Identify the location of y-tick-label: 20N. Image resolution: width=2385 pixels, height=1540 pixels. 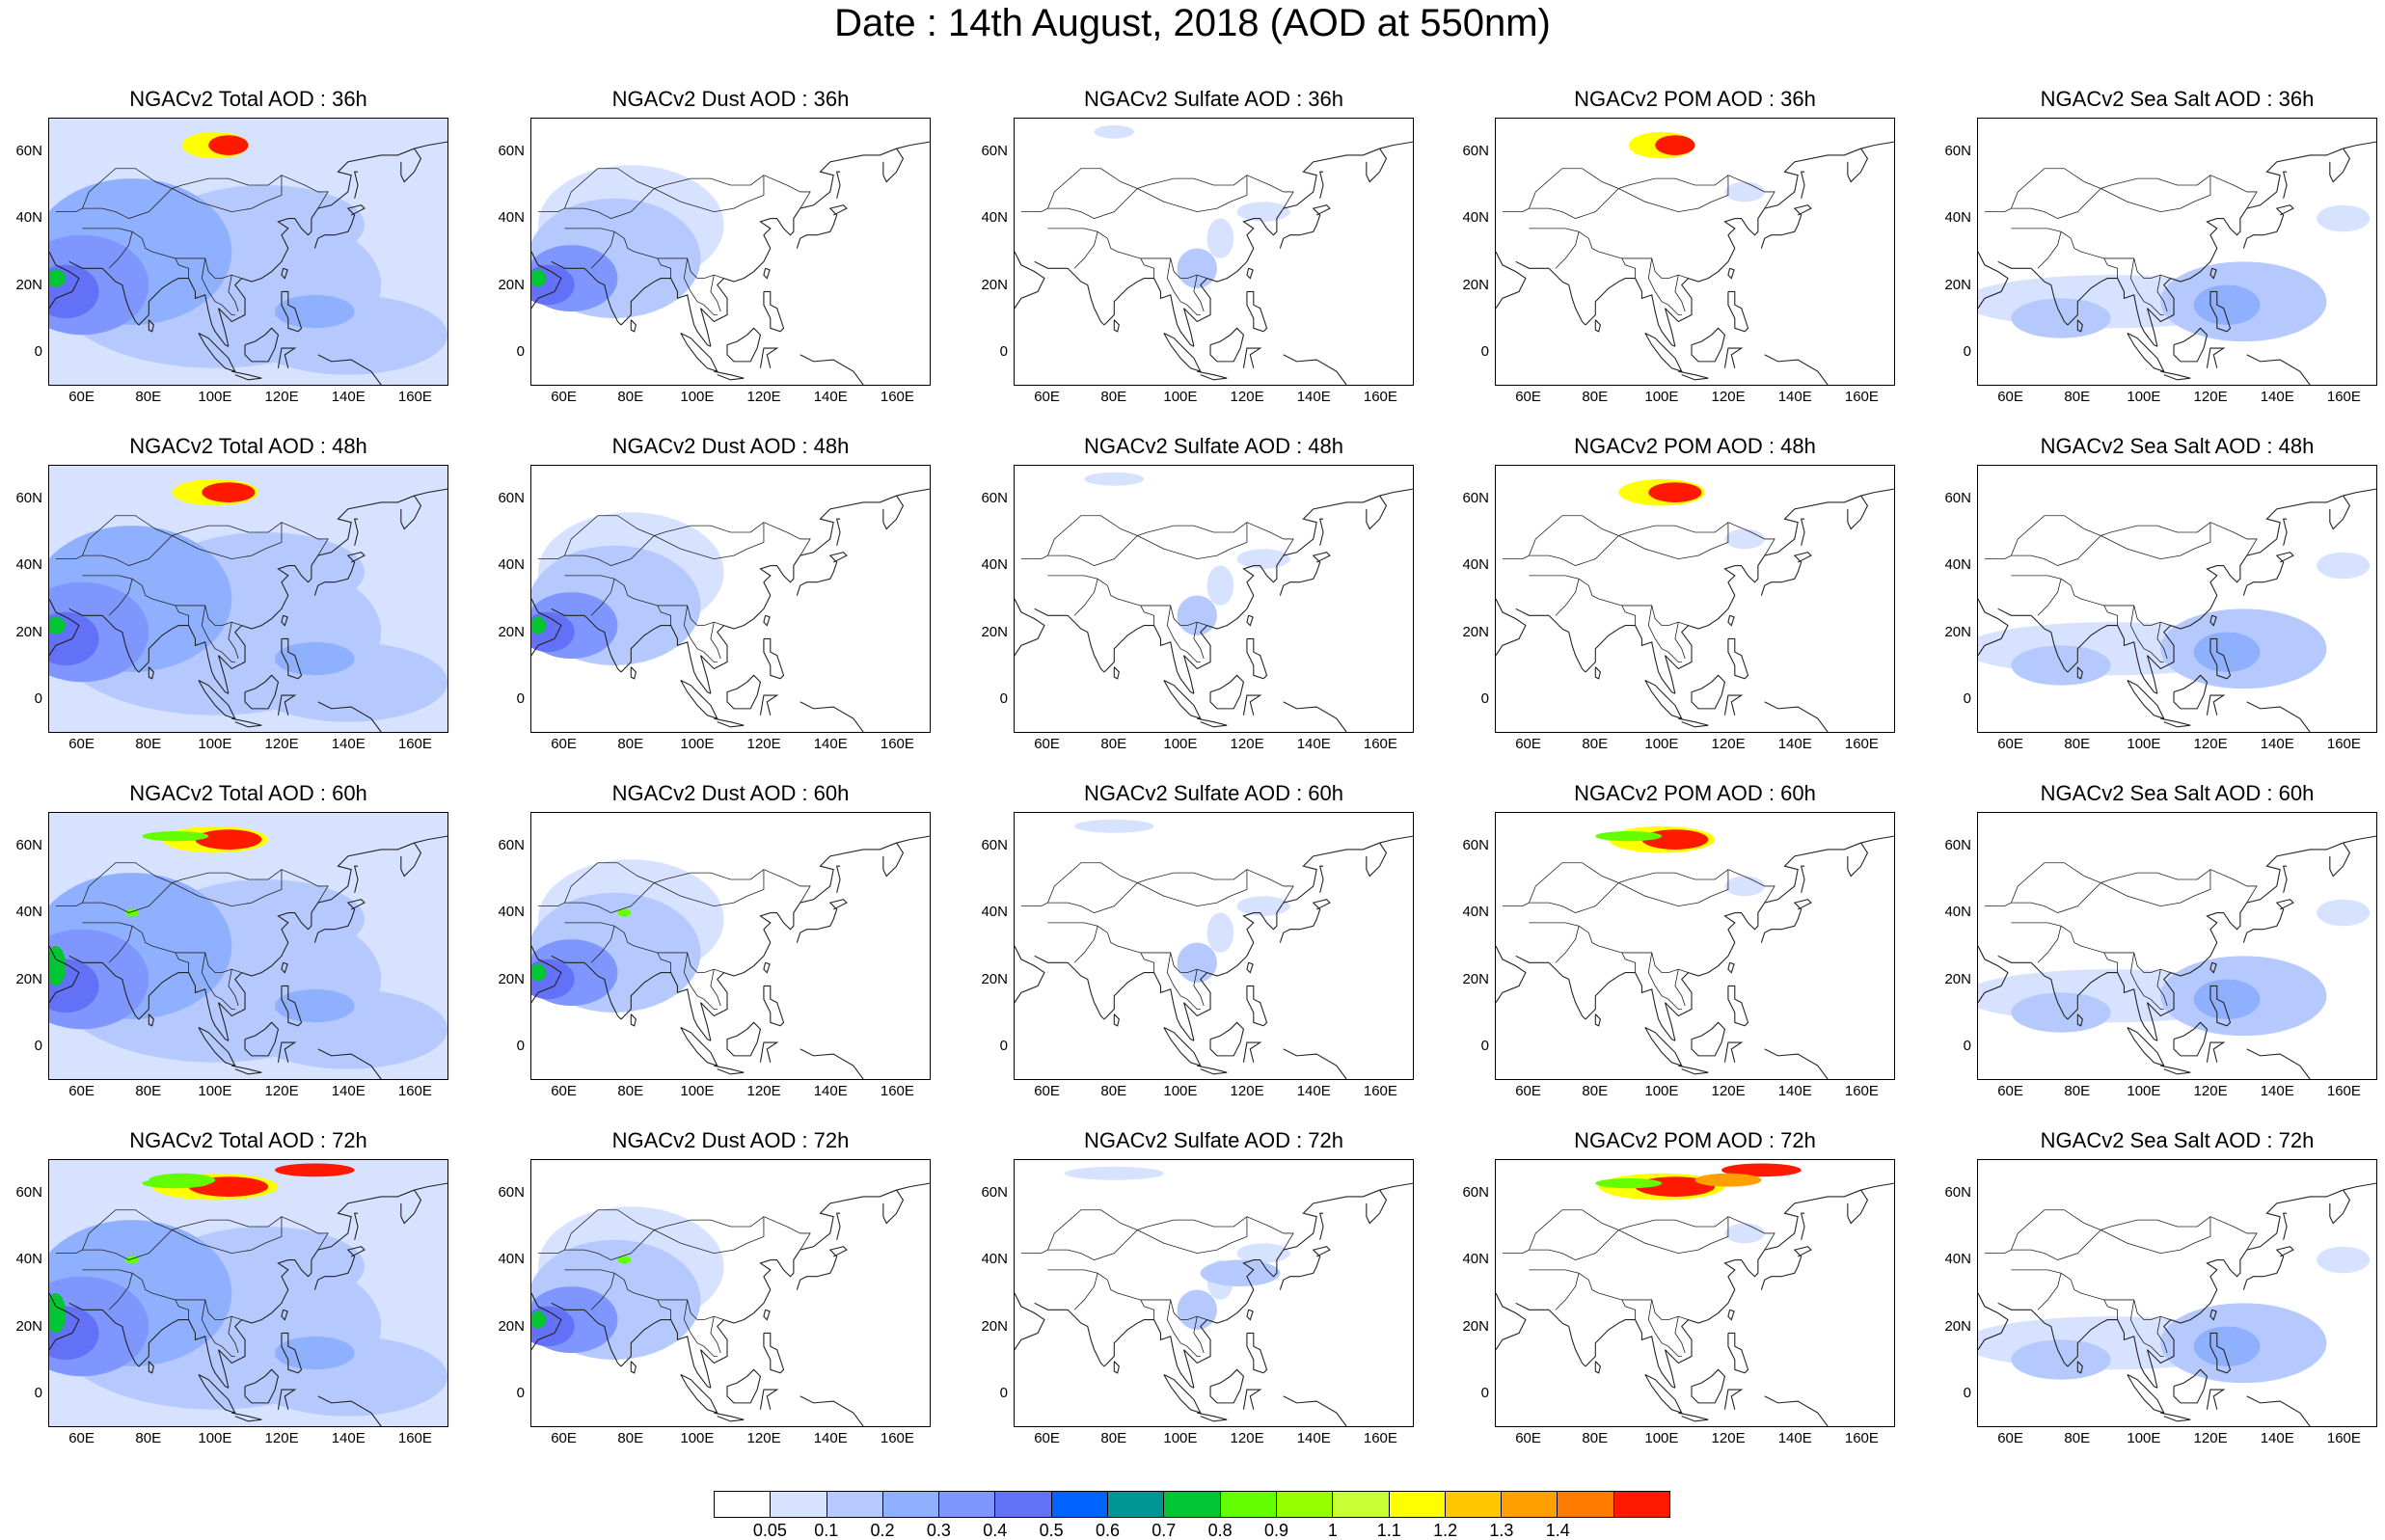
(29, 1326).